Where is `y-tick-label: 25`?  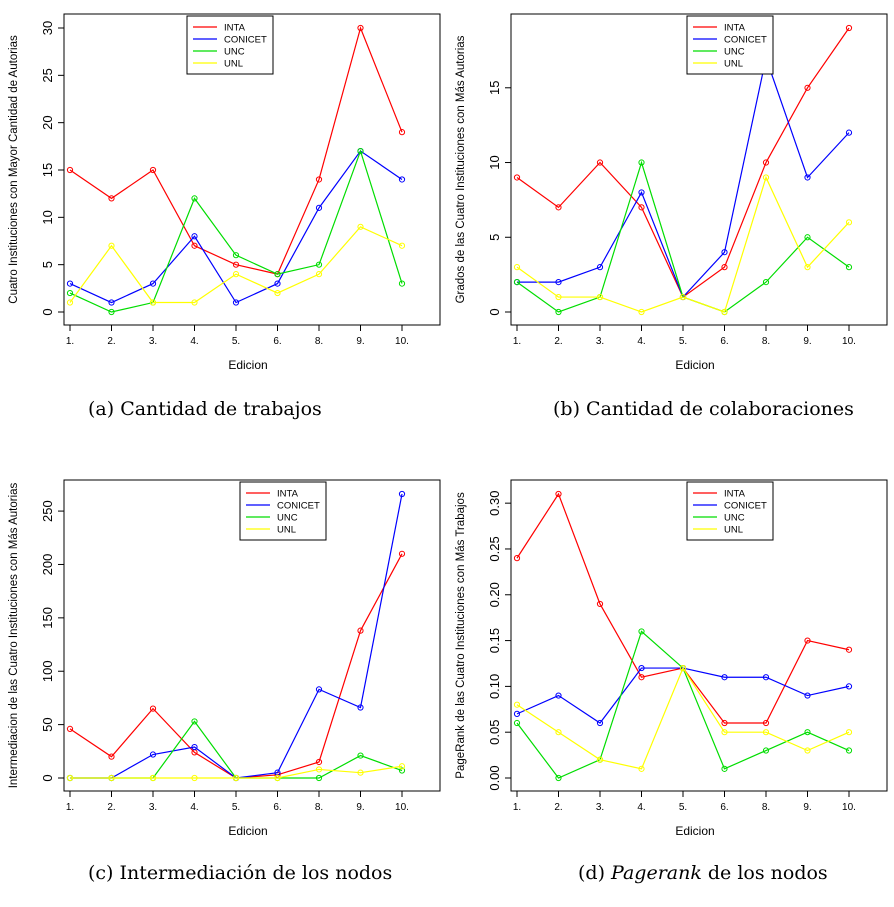
y-tick-label: 25 is located at coordinates (47, 75).